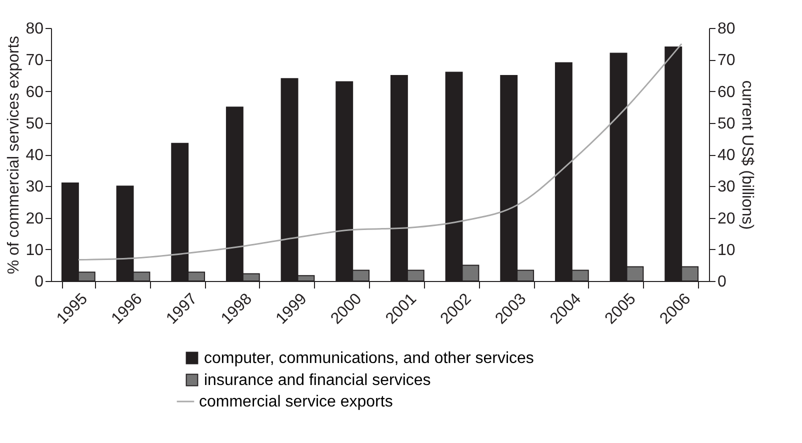 The image size is (802, 443). Describe the element at coordinates (296, 402) in the screenshot. I see `legend-label: commercial service exports` at that location.